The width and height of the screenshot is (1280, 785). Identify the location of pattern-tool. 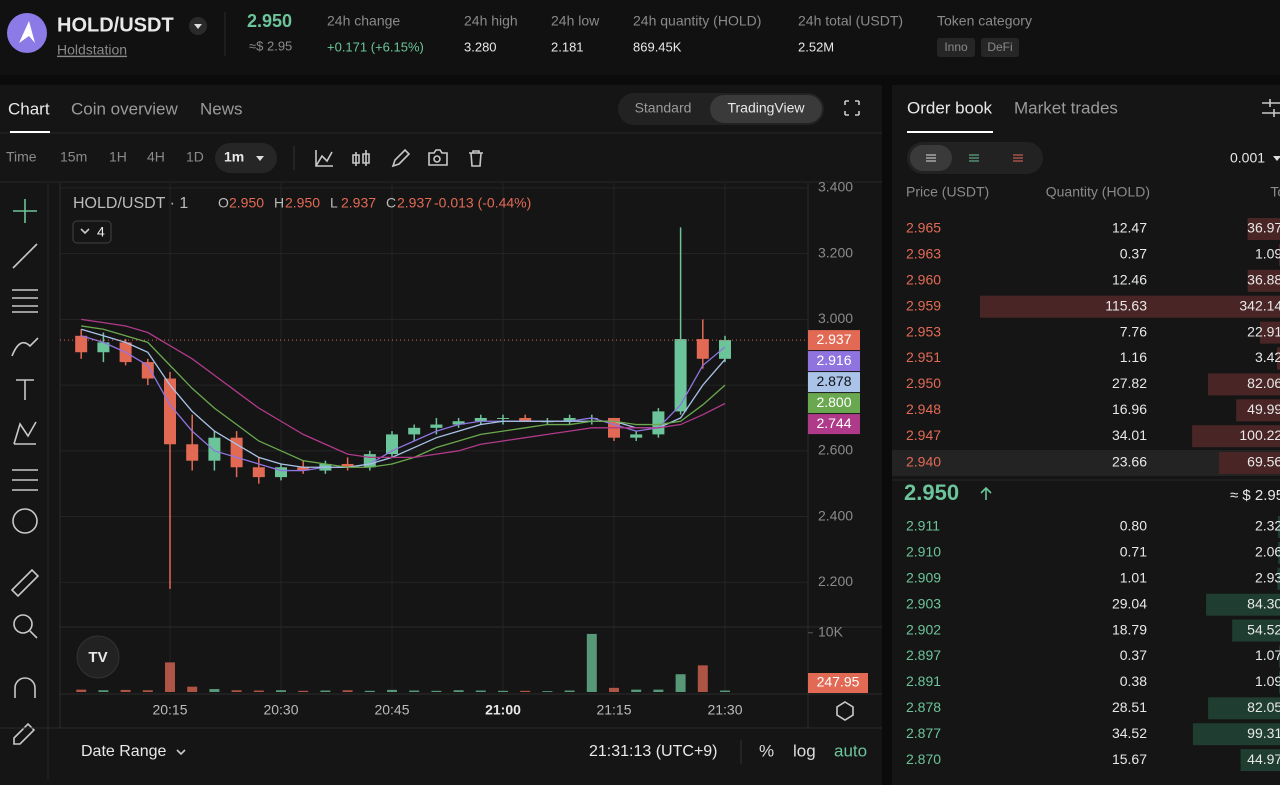
(25, 433).